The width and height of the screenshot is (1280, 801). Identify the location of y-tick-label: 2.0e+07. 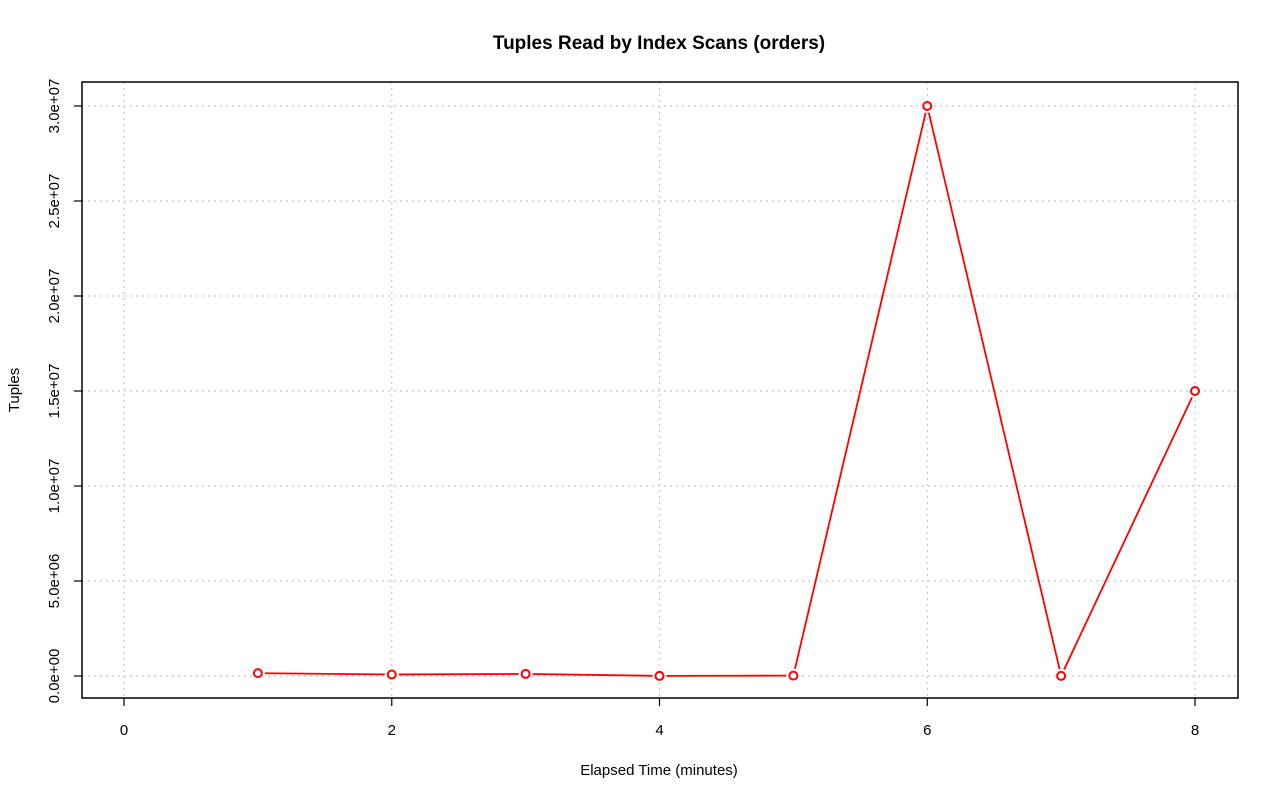
(54, 296).